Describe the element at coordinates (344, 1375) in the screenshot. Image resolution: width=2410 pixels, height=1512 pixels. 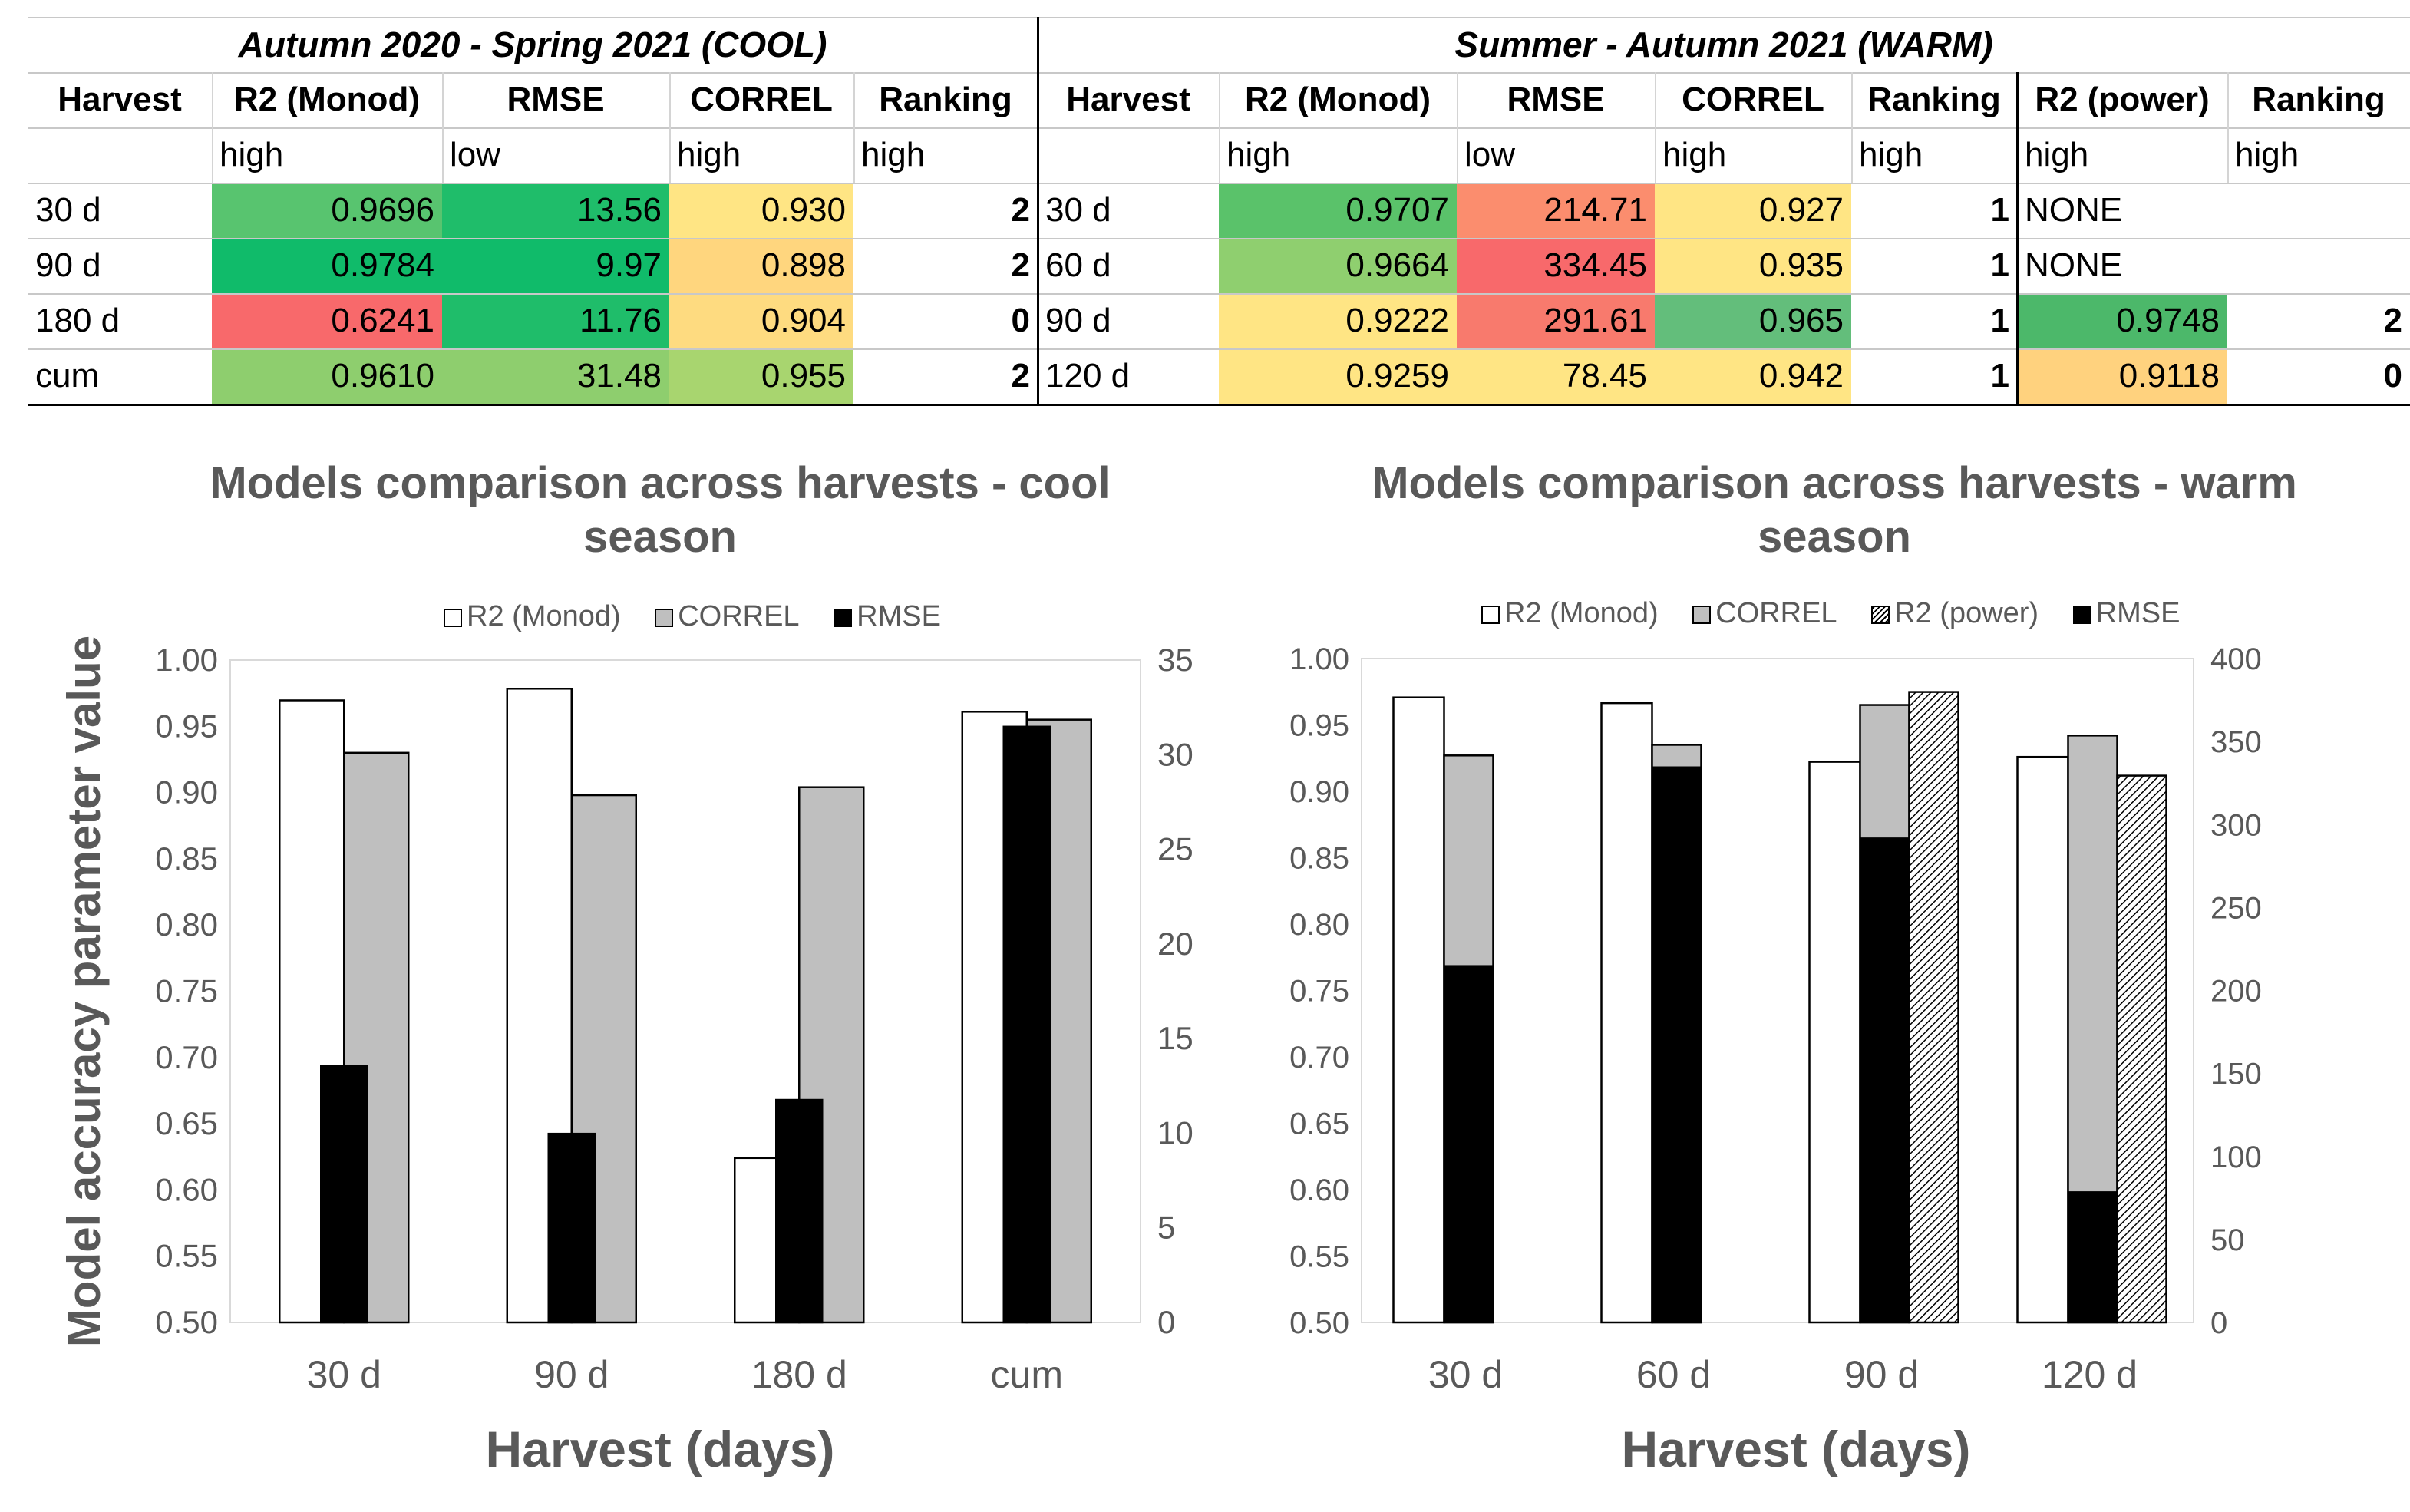
I see `x-tick-label: 30 d` at that location.